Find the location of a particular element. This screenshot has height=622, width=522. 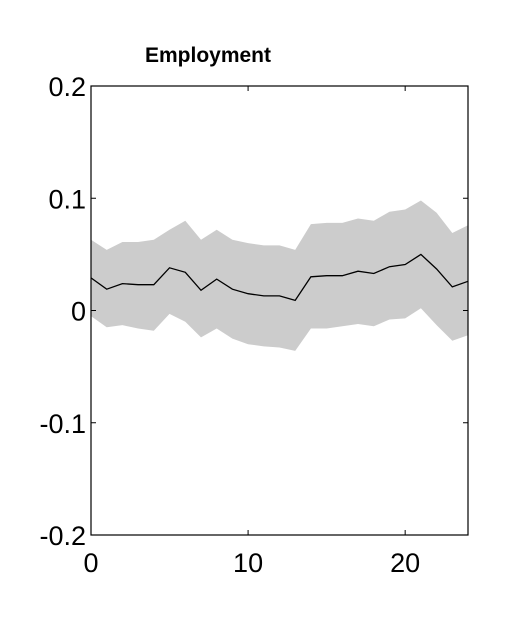

y-tick-label: 0.2 is located at coordinates (67, 87).